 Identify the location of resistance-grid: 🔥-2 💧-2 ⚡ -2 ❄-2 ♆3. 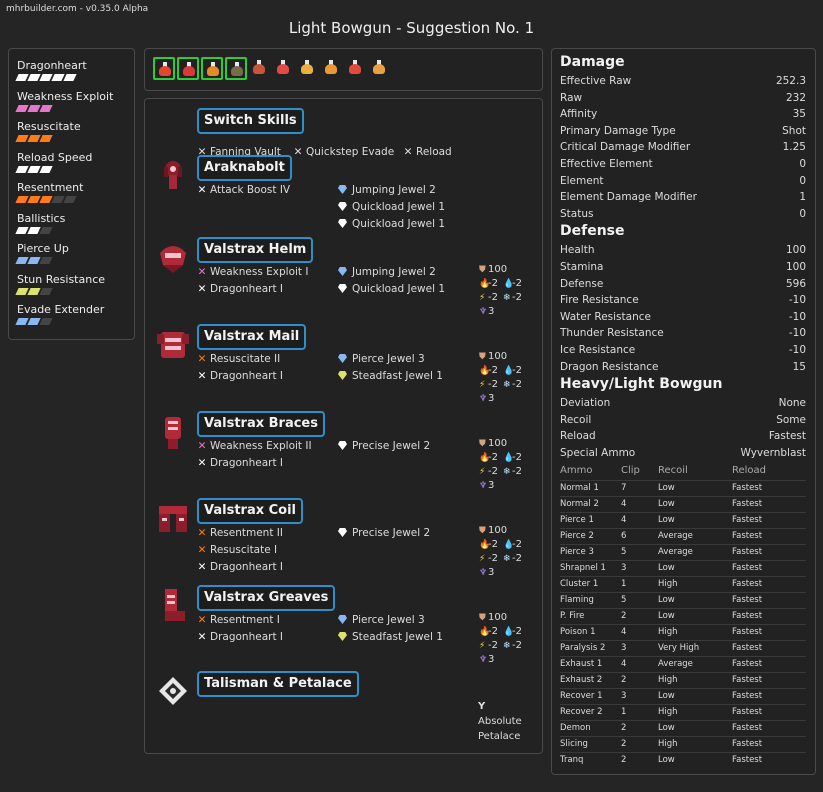
(500, 298).